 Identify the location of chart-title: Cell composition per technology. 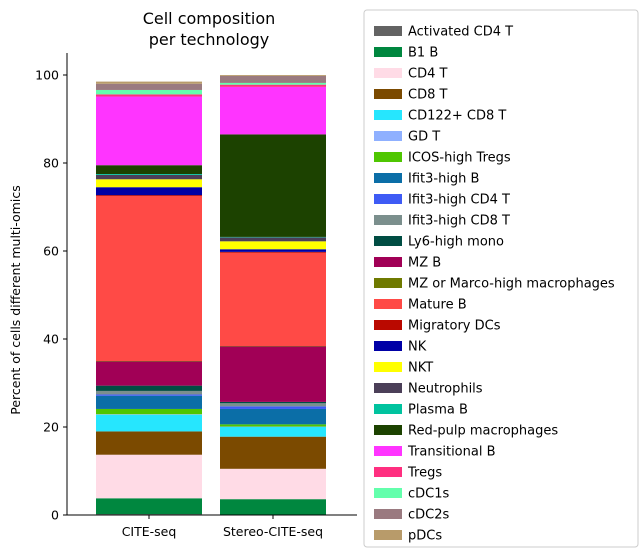
(209, 29).